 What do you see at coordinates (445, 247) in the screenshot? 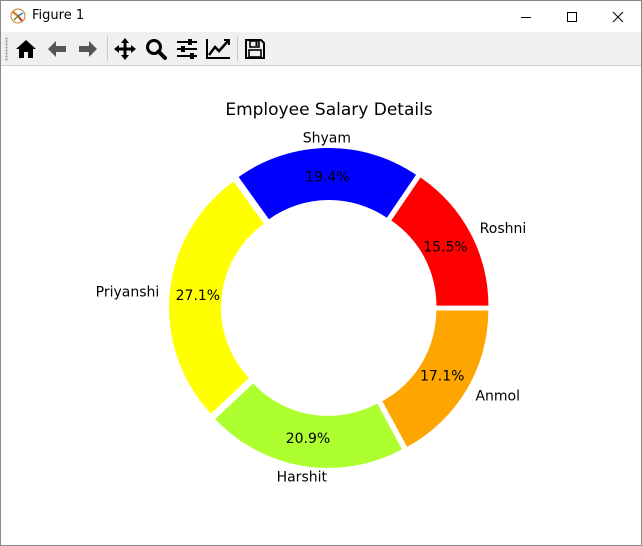
I see `pct-label-roshni: 15.5%` at bounding box center [445, 247].